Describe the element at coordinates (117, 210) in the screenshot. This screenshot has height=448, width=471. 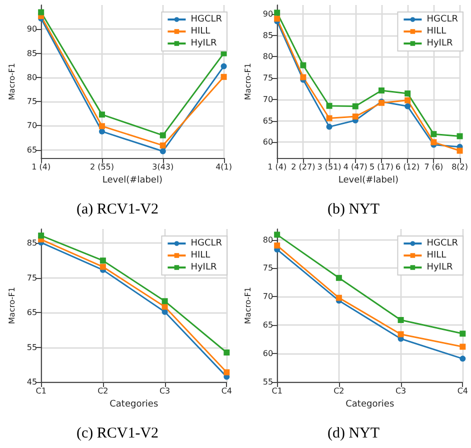
I see `text: (a) RCV1-V2` at that location.